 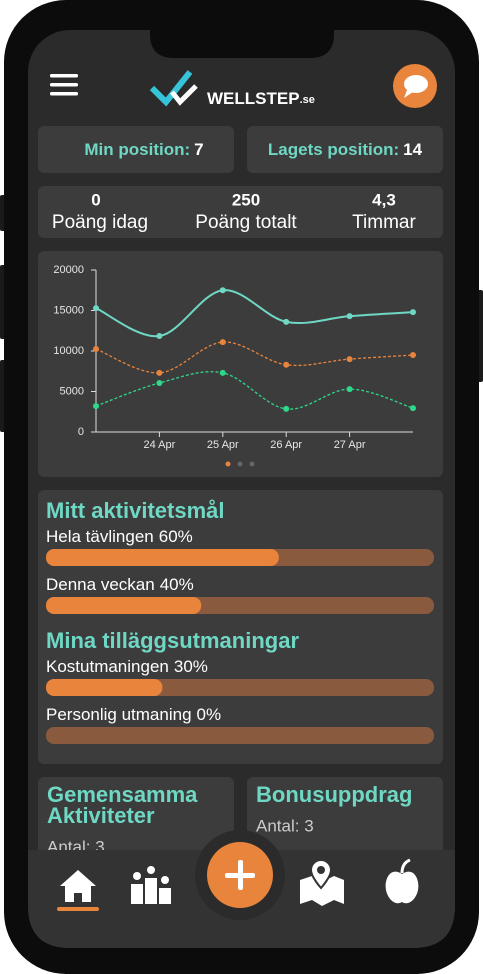 What do you see at coordinates (334, 794) in the screenshot?
I see `card-title: Bonusuppdrag` at bounding box center [334, 794].